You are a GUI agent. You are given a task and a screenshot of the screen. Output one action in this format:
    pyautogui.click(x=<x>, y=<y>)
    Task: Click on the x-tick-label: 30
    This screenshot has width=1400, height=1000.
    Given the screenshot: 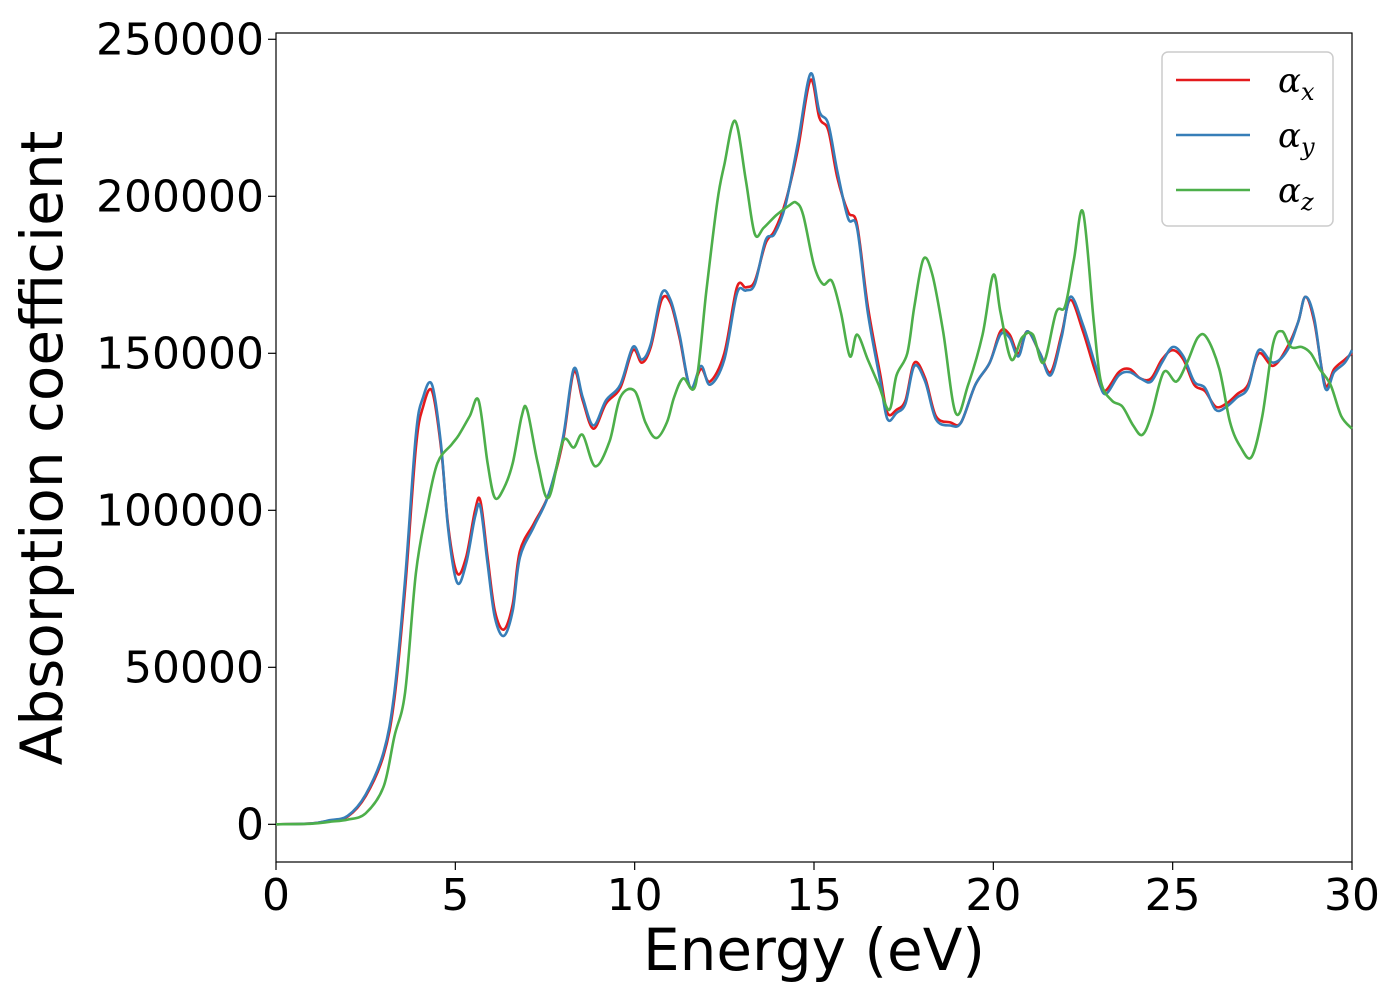 What is the action you would take?
    pyautogui.click(x=1352, y=895)
    